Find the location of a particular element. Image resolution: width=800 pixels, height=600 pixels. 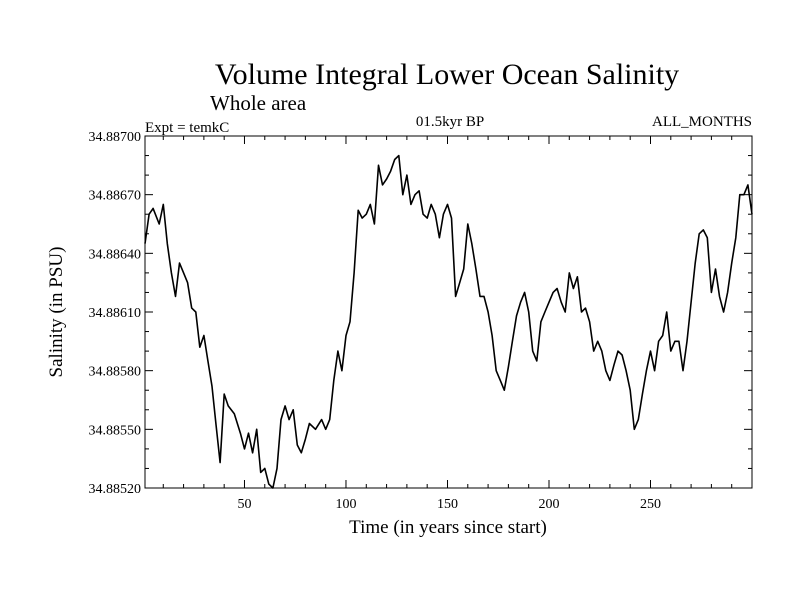

x-tick-label: 200 is located at coordinates (548, 504).